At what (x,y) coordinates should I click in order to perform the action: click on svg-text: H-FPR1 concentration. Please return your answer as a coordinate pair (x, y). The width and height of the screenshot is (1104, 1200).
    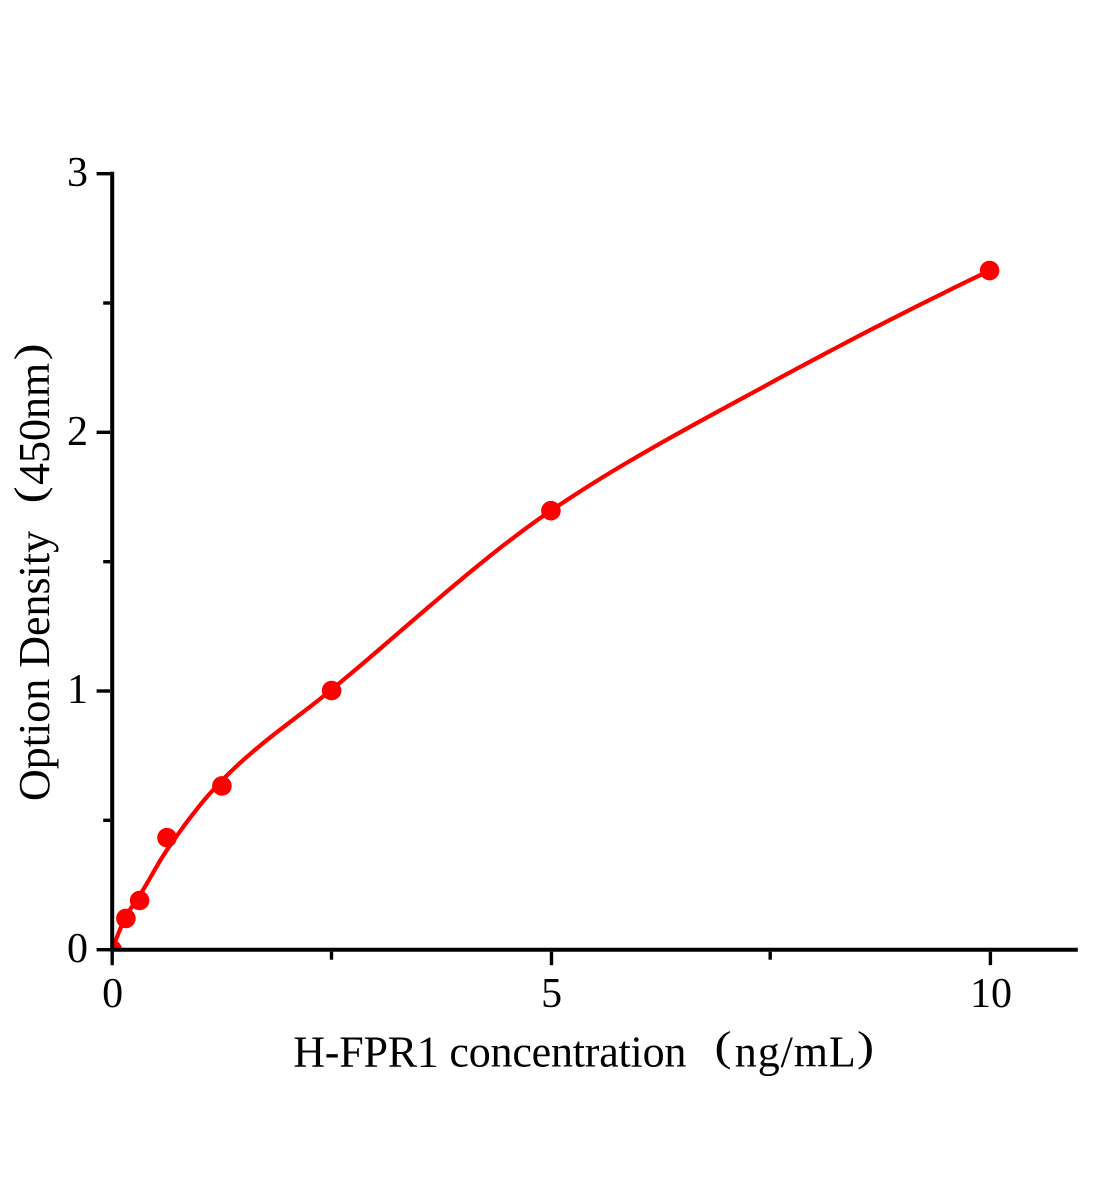
    Looking at the image, I should click on (489, 1052).